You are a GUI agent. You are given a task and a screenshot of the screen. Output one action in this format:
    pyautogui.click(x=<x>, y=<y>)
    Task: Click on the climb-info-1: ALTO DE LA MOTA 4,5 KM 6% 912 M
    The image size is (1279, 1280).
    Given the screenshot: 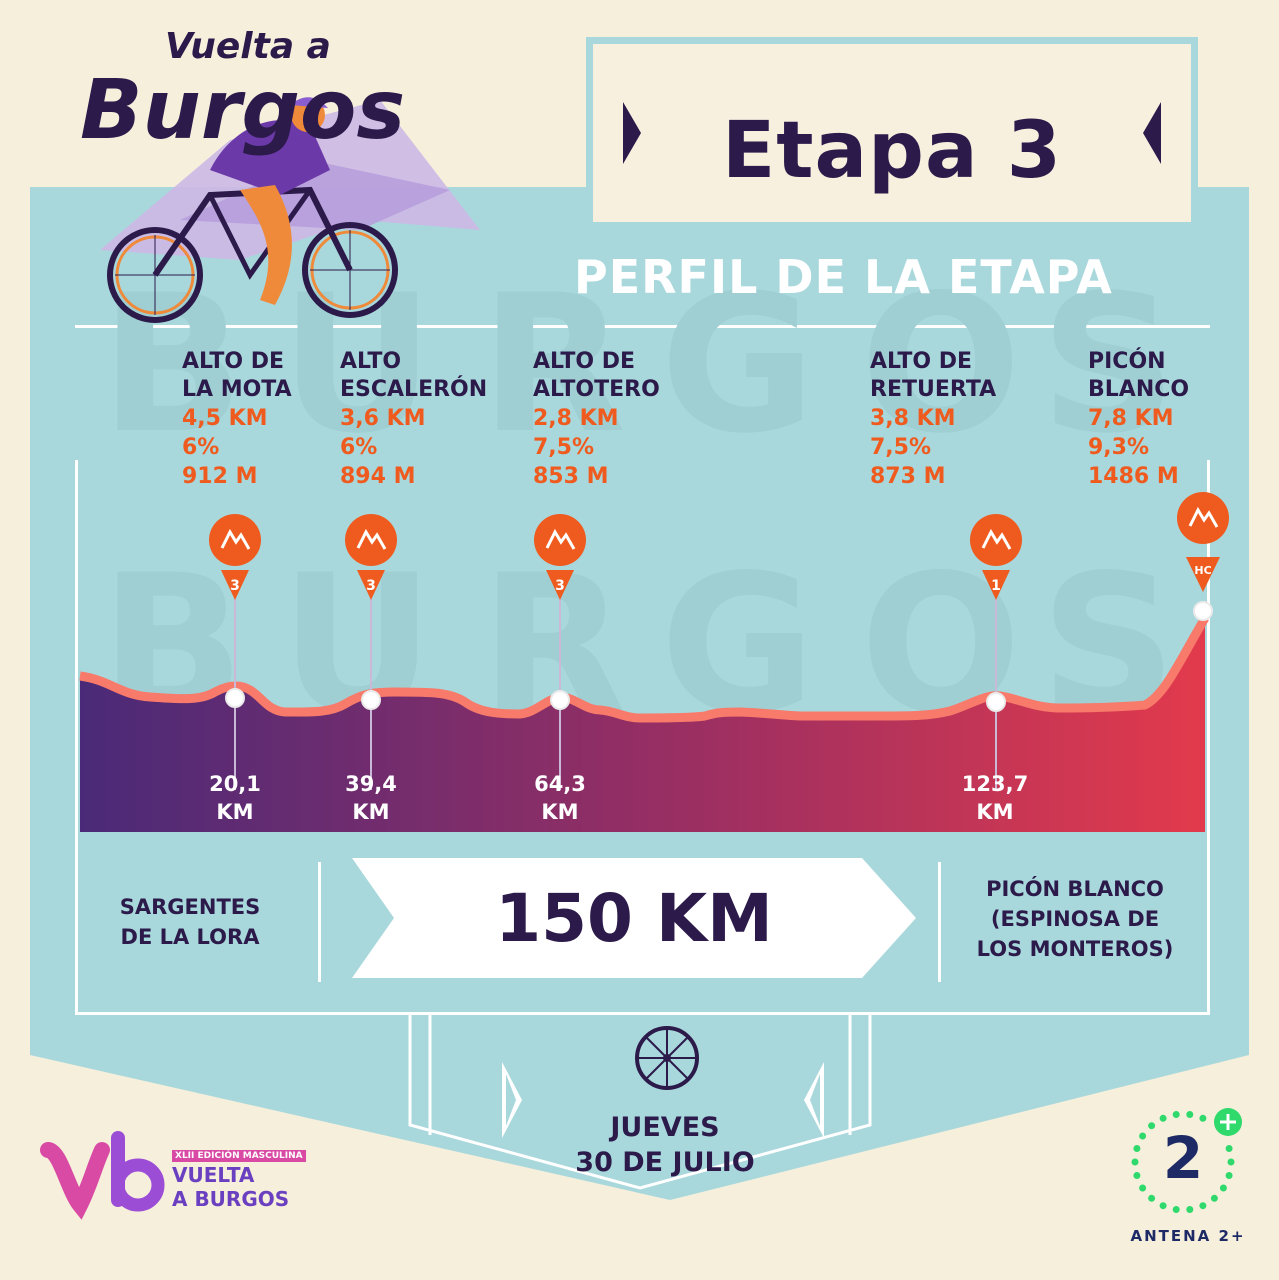 What is the action you would take?
    pyautogui.click(x=237, y=419)
    